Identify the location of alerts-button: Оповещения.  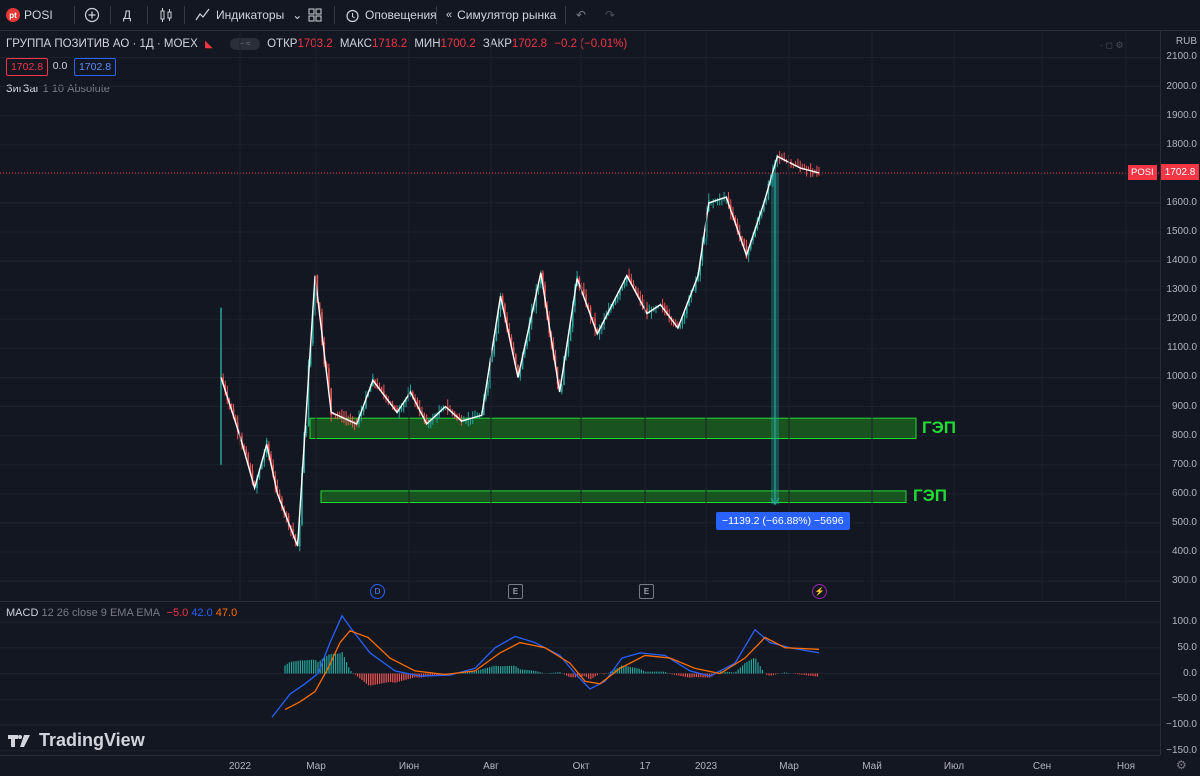
(391, 15).